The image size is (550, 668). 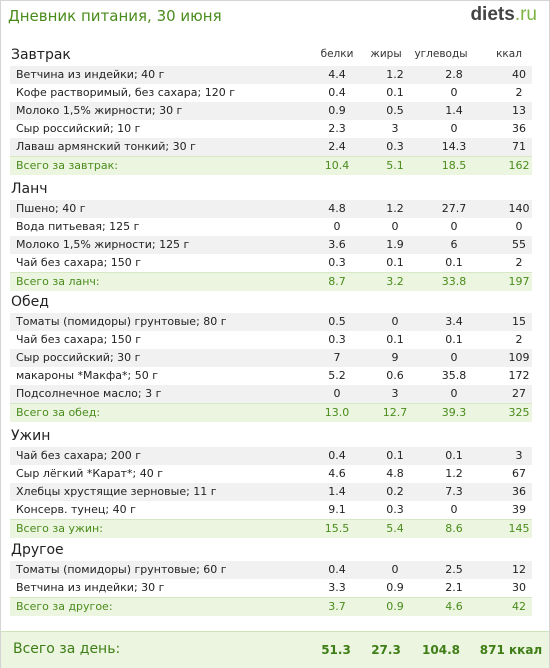 What do you see at coordinates (337, 262) in the screenshot?
I see `protein-value: 0.3` at bounding box center [337, 262].